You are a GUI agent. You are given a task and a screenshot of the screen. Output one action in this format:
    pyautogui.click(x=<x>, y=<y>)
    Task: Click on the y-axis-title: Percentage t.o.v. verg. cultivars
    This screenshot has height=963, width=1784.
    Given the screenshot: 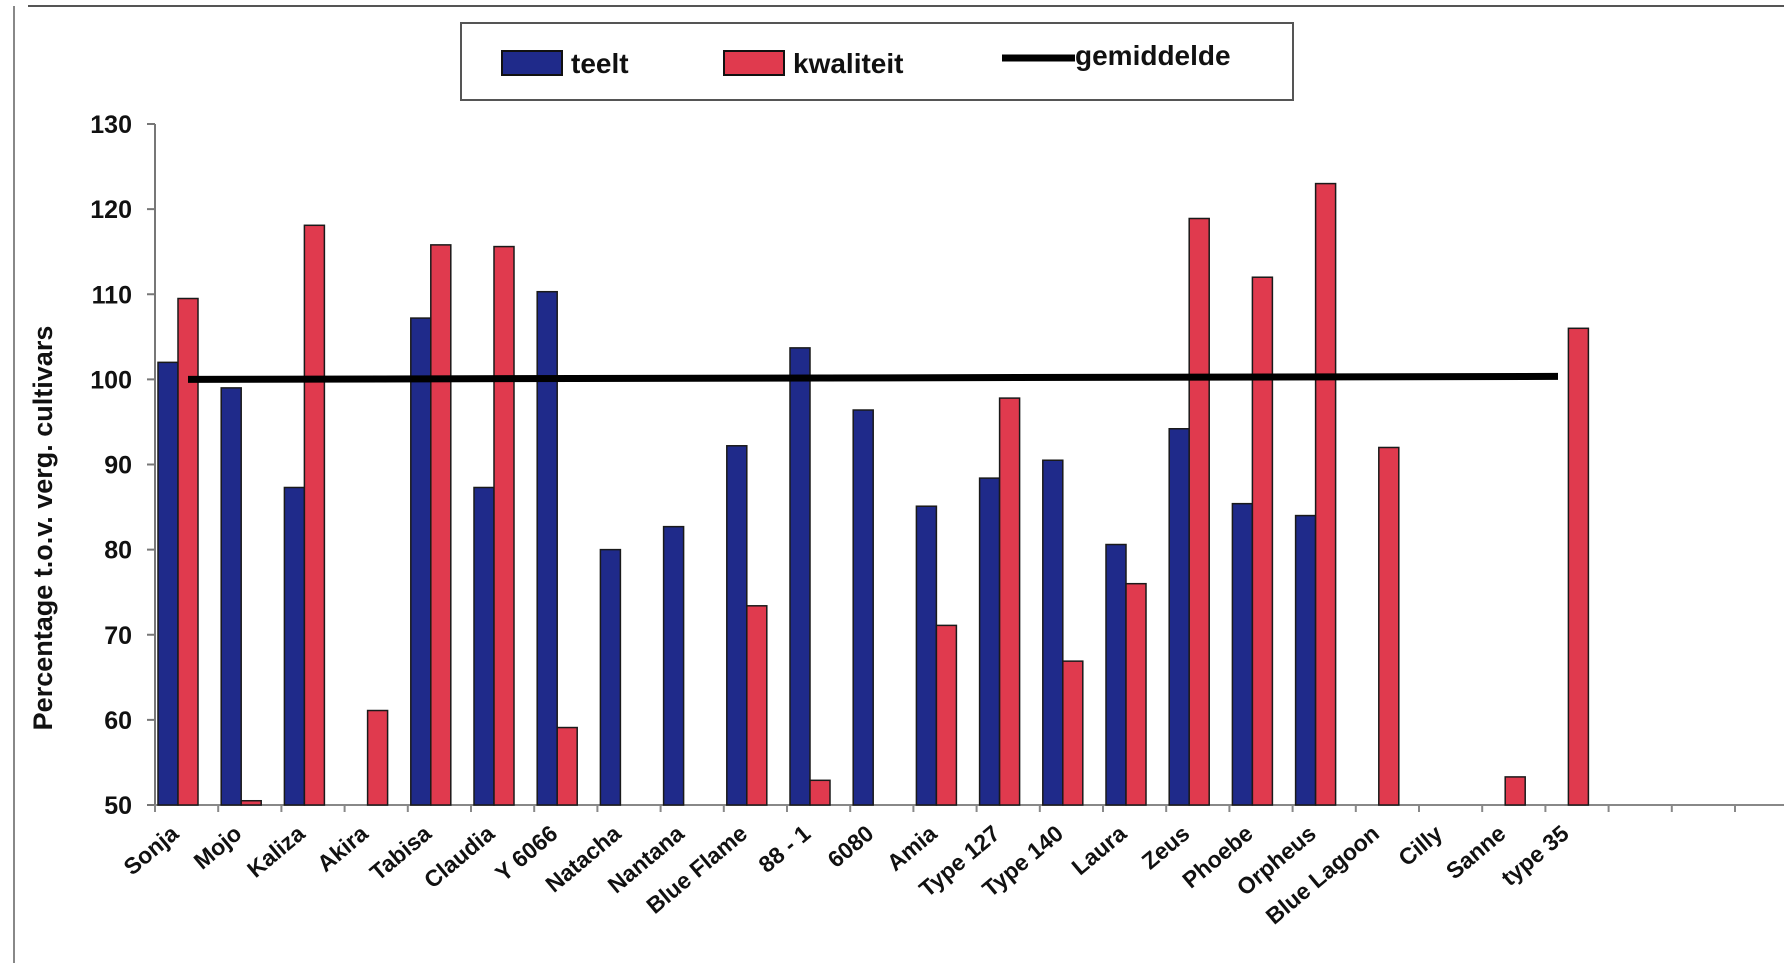 What is the action you would take?
    pyautogui.click(x=43, y=528)
    